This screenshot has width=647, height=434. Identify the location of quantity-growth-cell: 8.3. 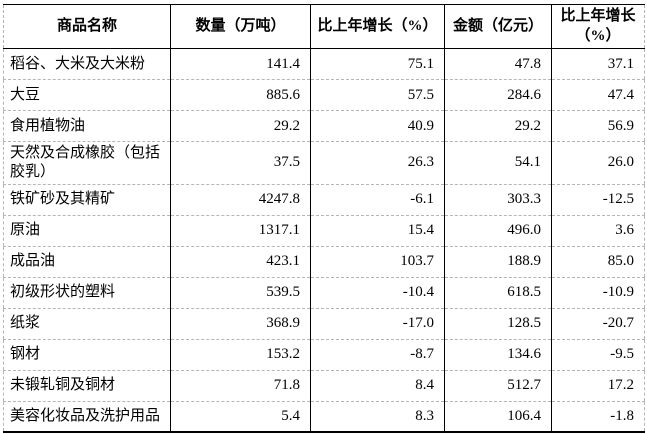
(377, 416).